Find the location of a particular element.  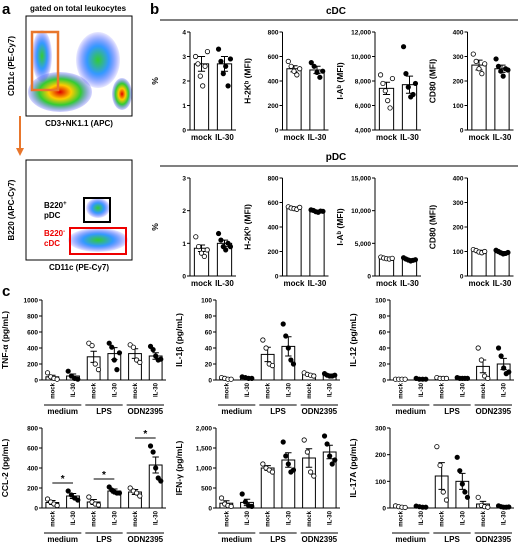

flow-ylabel: B220 (APC-Cy7) is located at coordinates (11, 209).